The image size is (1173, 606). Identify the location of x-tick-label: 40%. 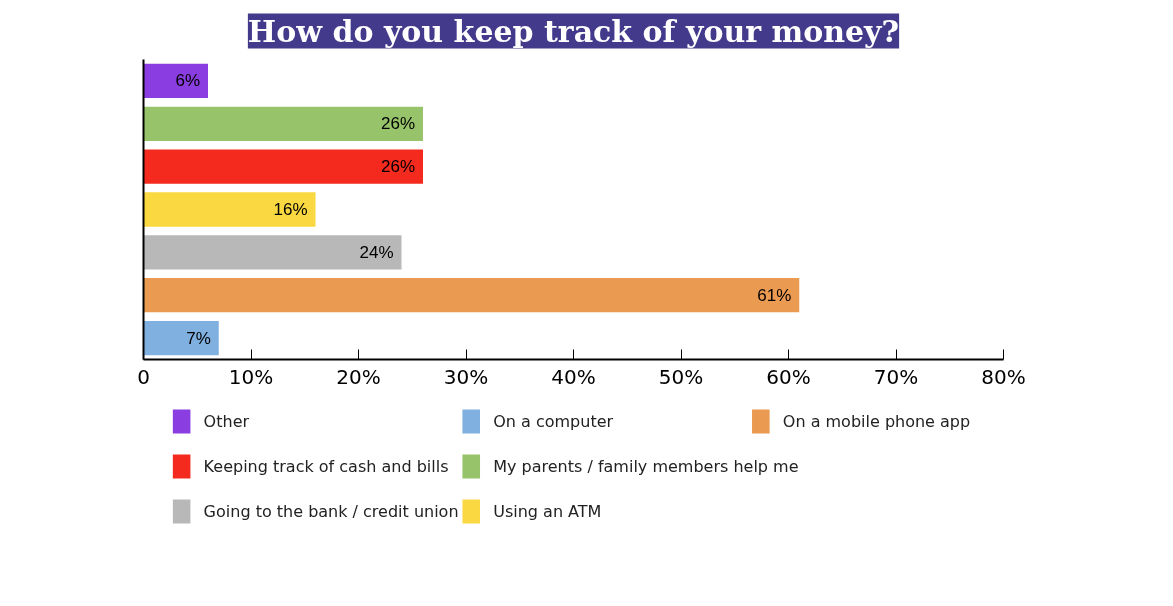
(573, 376).